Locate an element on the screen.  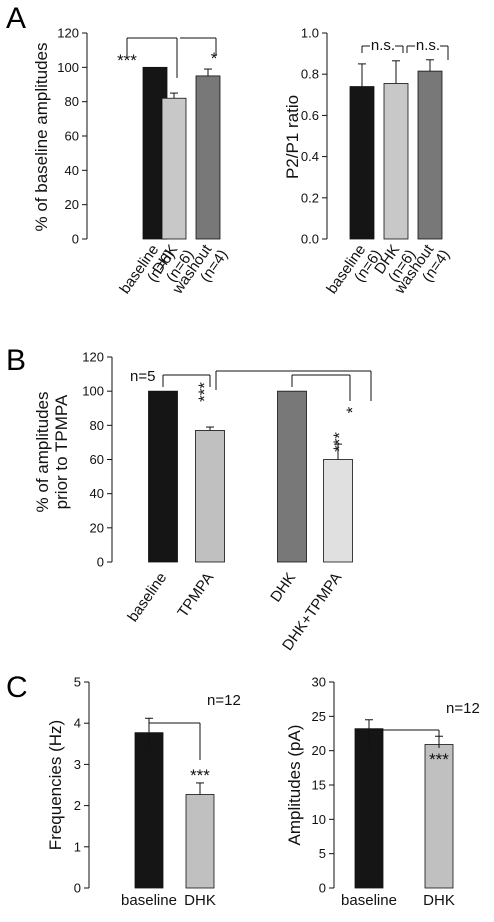
y-tick-label: 15 is located at coordinates (319, 785).